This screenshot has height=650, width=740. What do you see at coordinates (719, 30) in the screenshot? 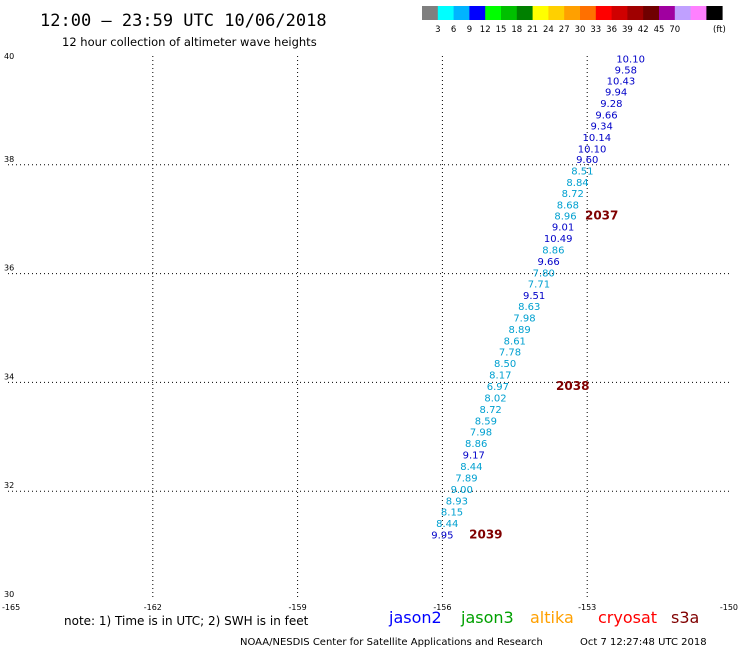
I see `colorbar-unit: (ft)` at bounding box center [719, 30].